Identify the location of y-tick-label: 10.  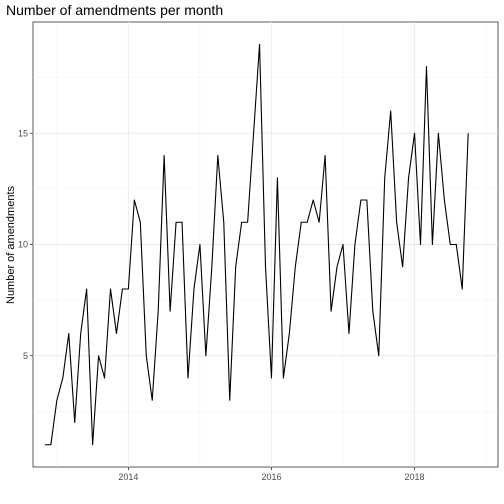
(23, 245).